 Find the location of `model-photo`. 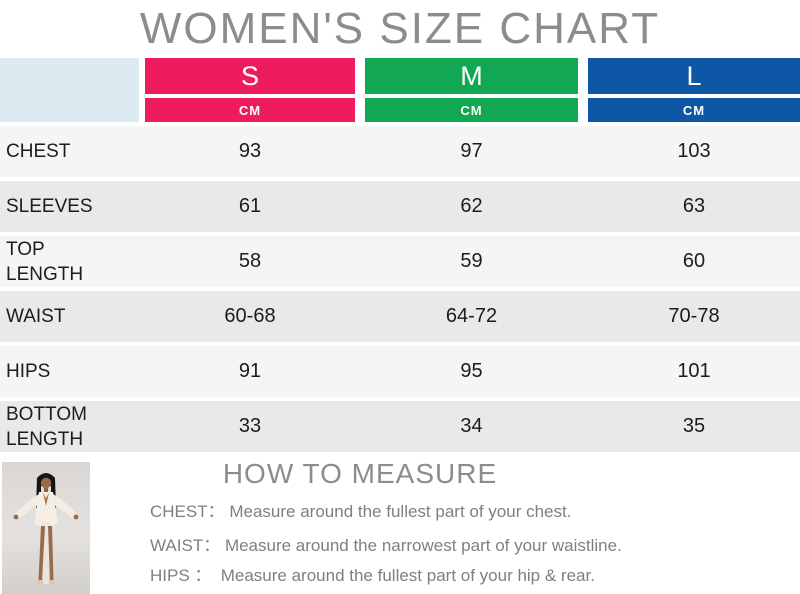

model-photo is located at coordinates (46, 528).